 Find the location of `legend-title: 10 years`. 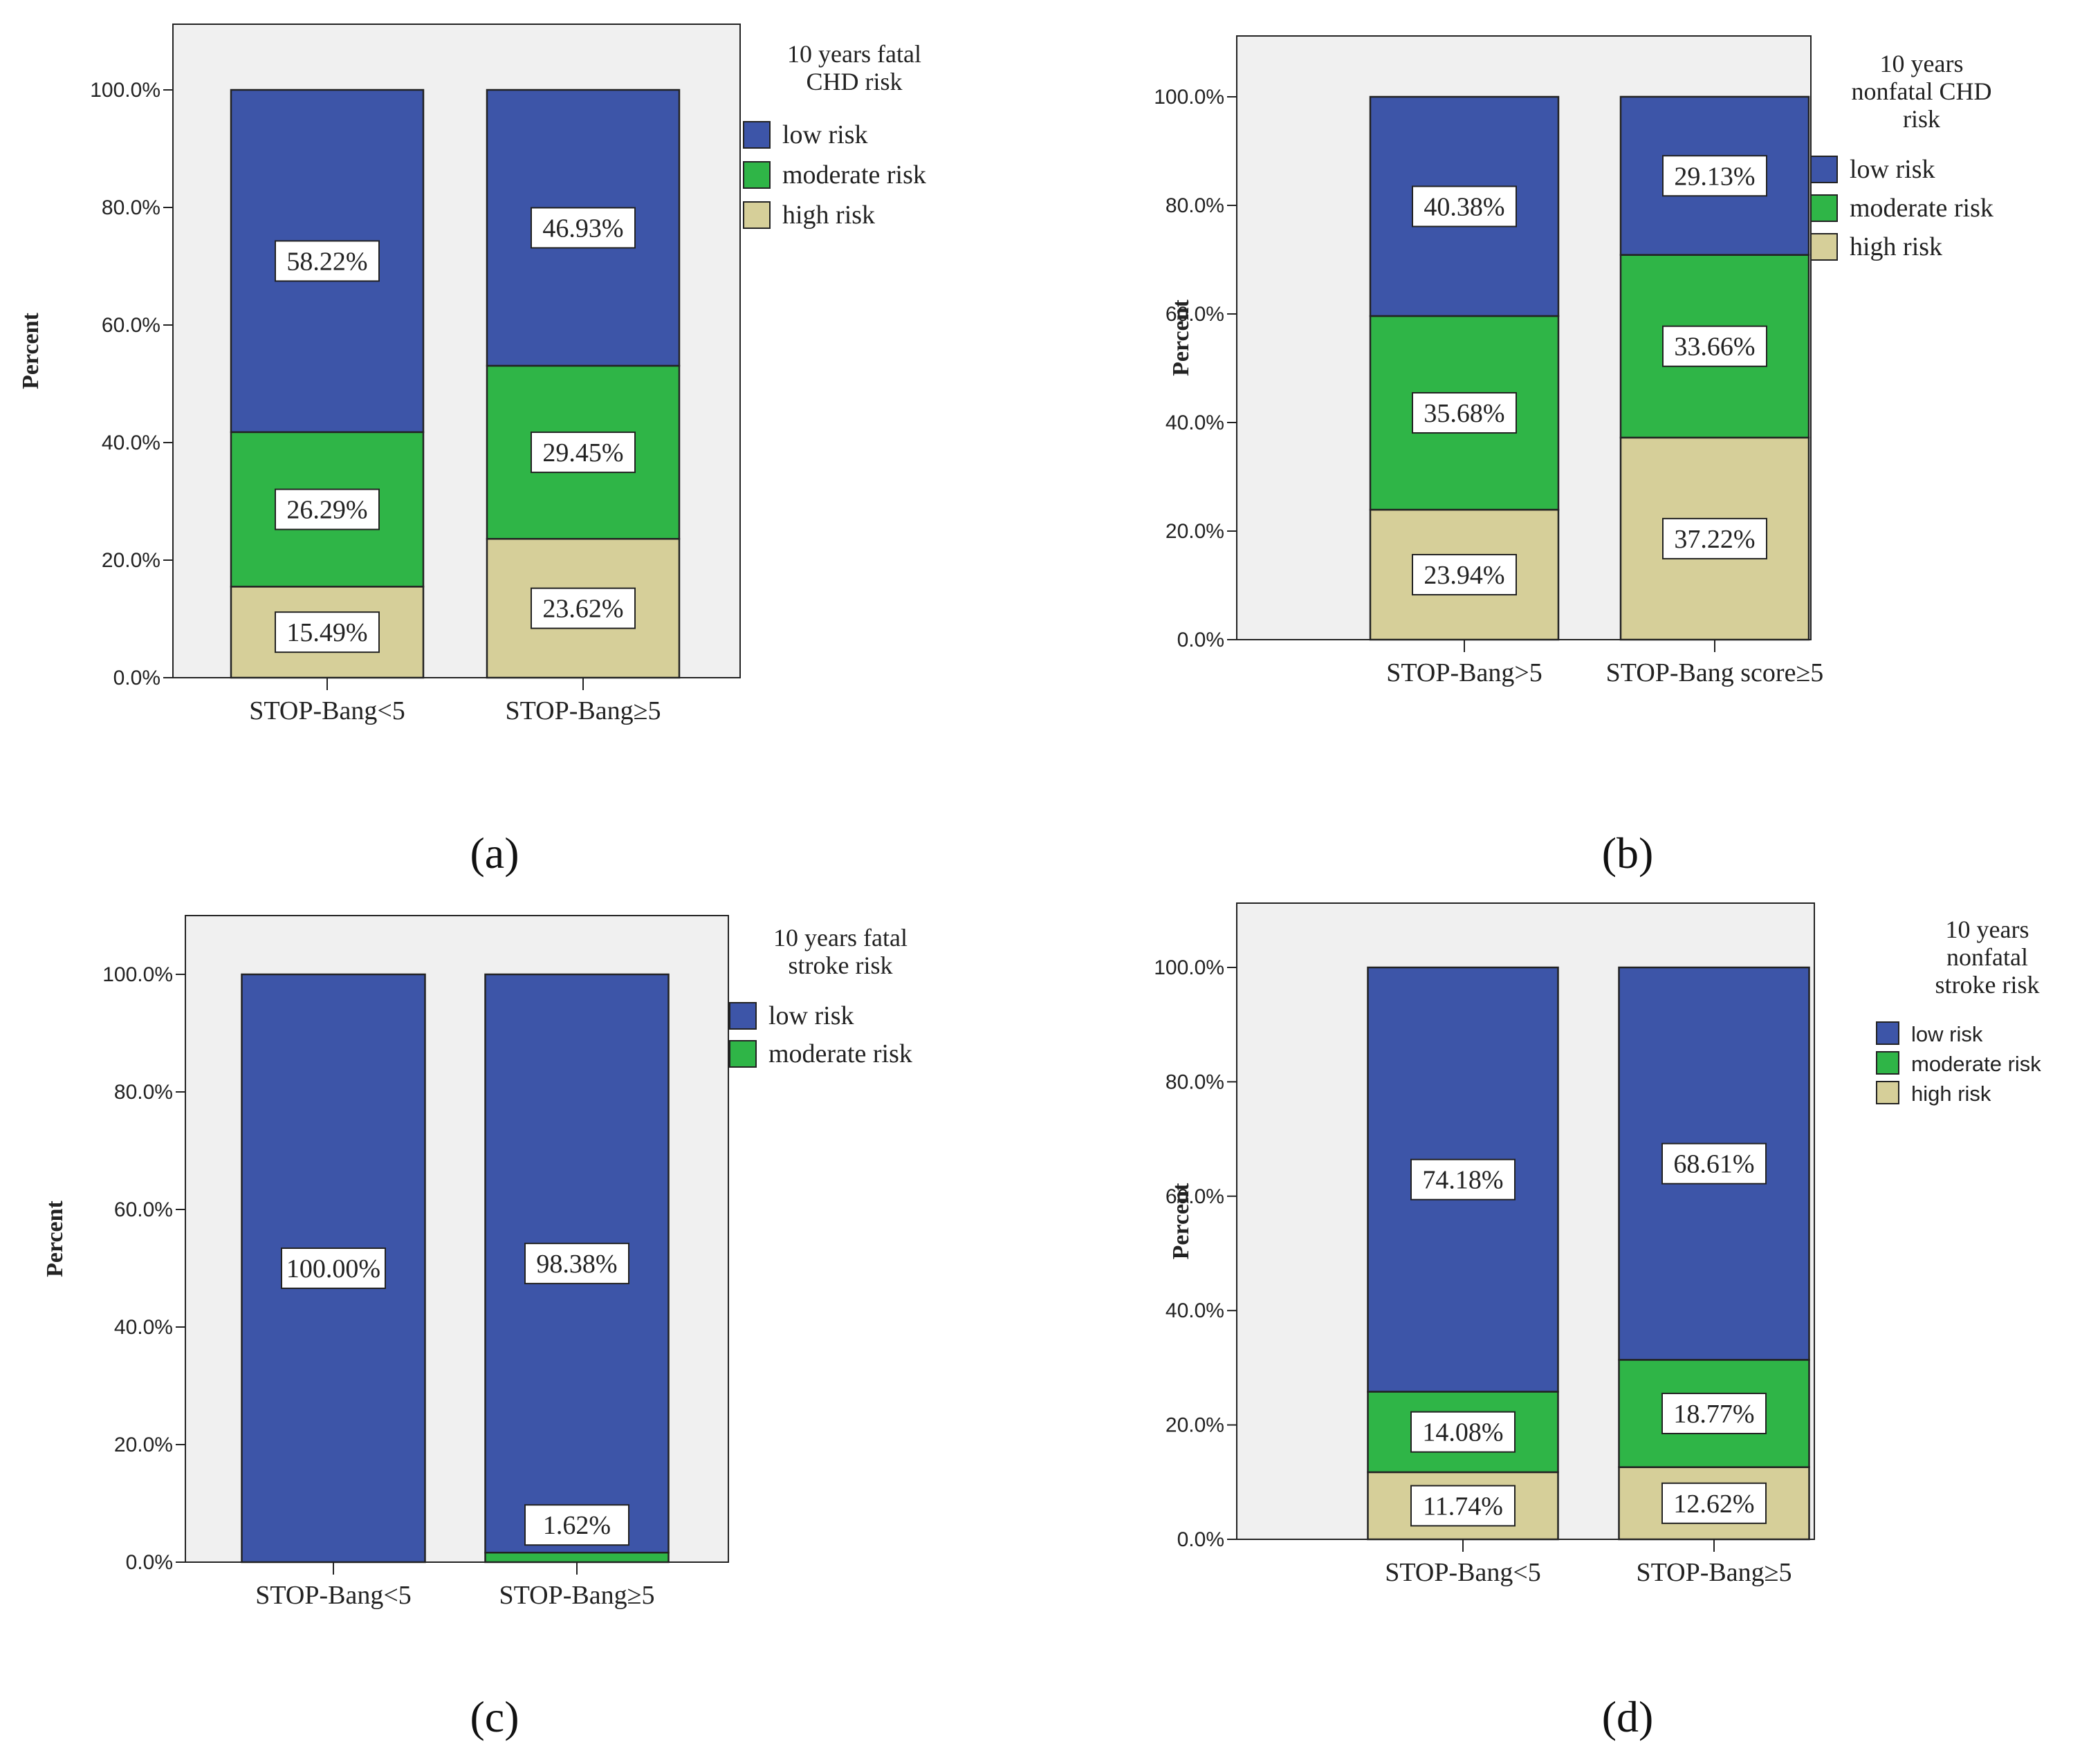

legend-title: 10 years is located at coordinates (1987, 929).